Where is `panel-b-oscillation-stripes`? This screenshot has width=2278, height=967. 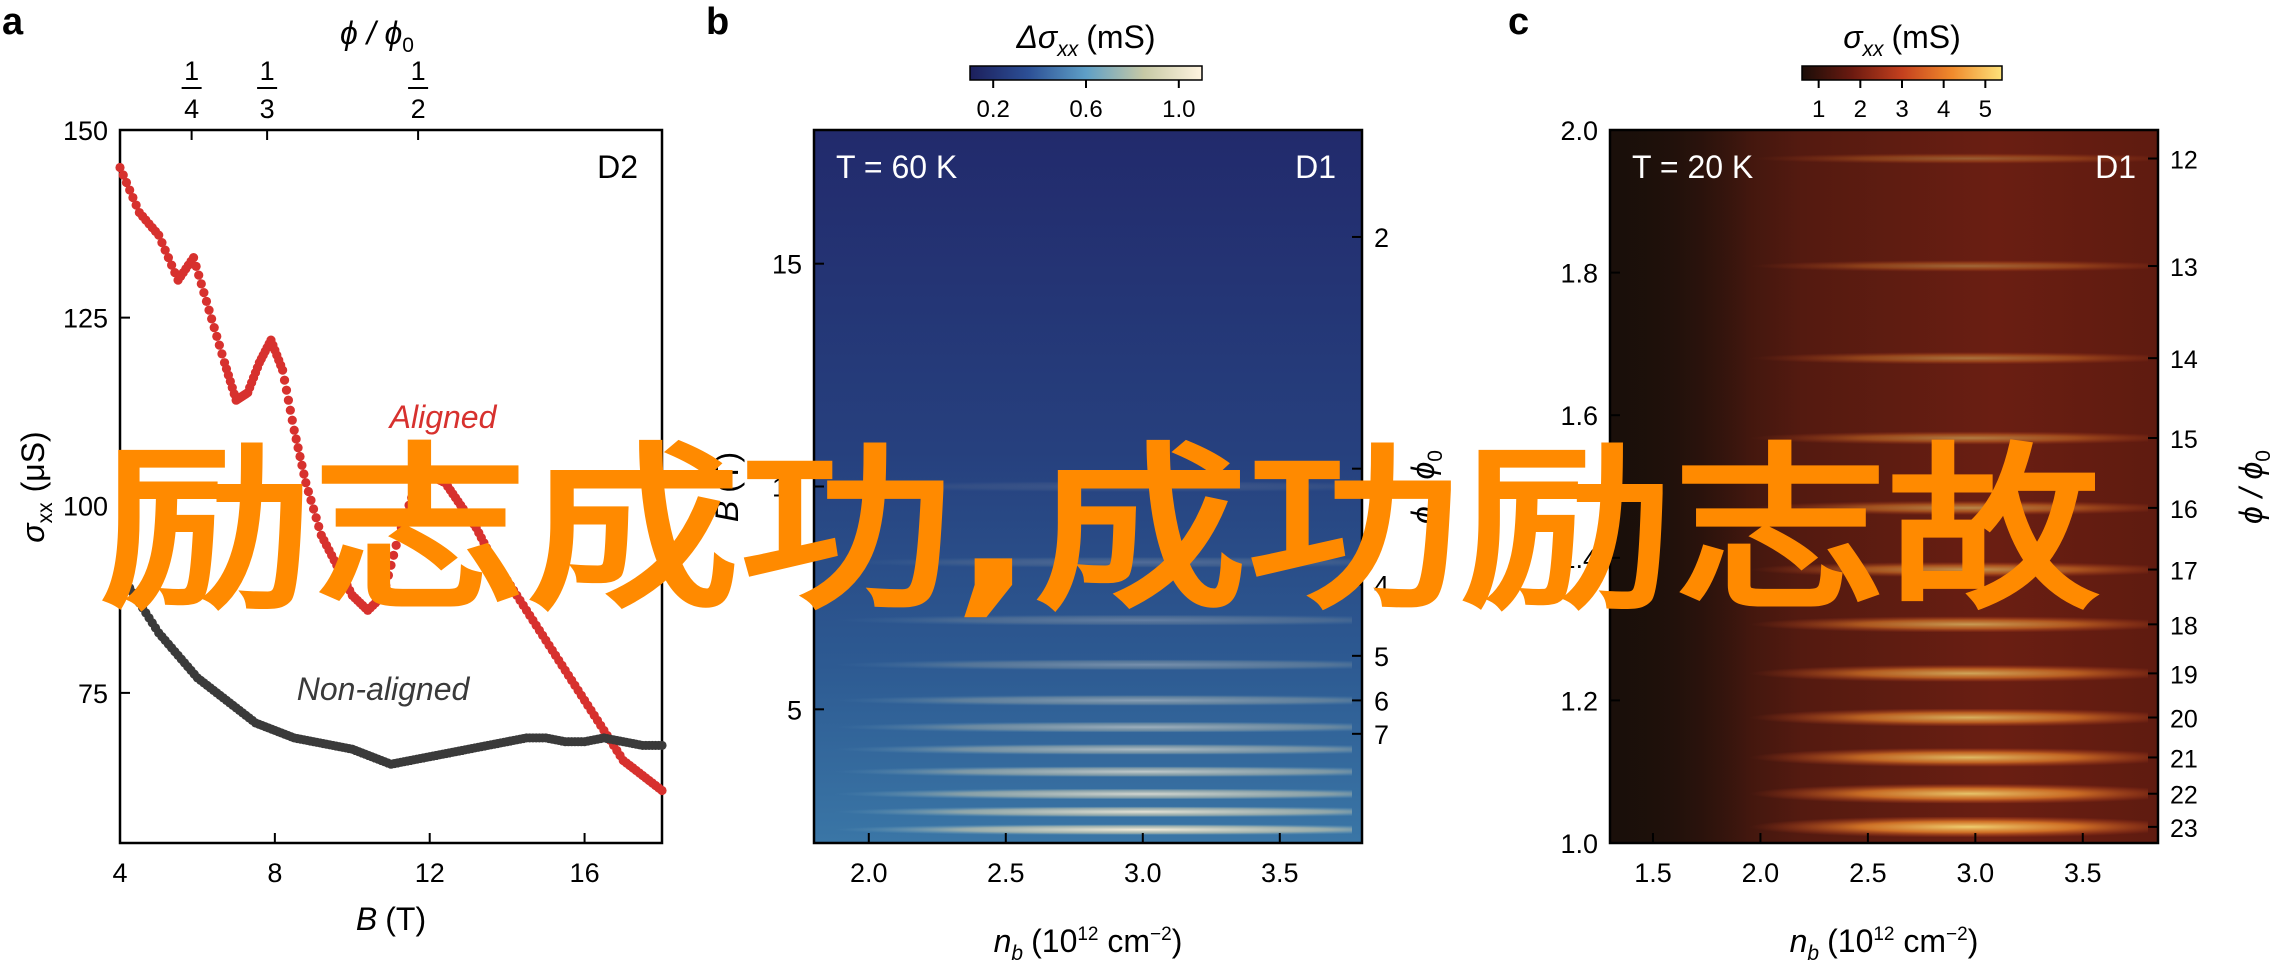 panel-b-oscillation-stripes is located at coordinates (1093, 658).